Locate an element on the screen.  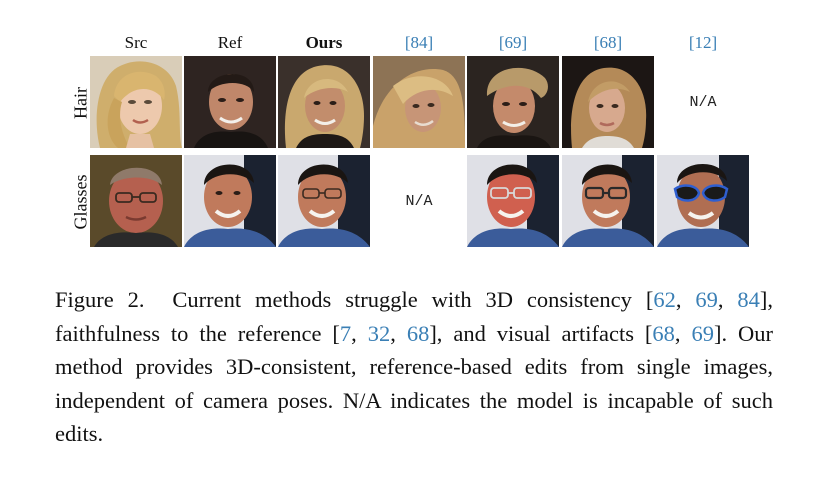
hair-ours-image is located at coordinates (324, 102).